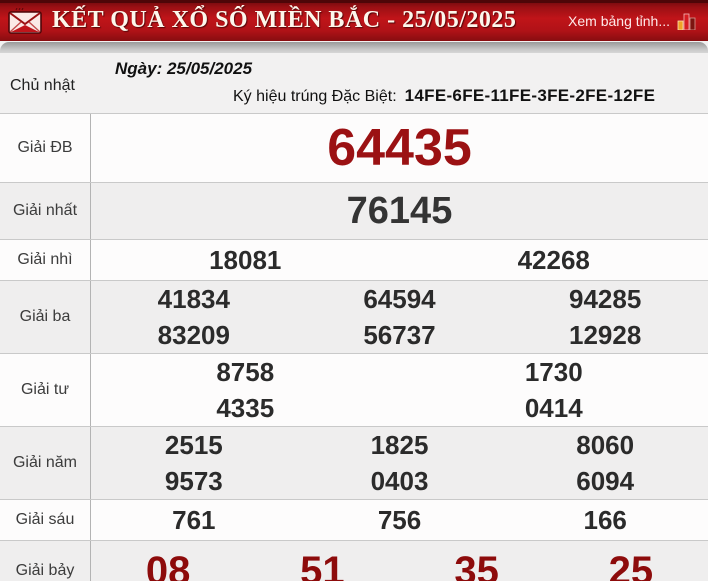 The image size is (708, 581). I want to click on prize-line: 41834 64594 94285, so click(399, 299).